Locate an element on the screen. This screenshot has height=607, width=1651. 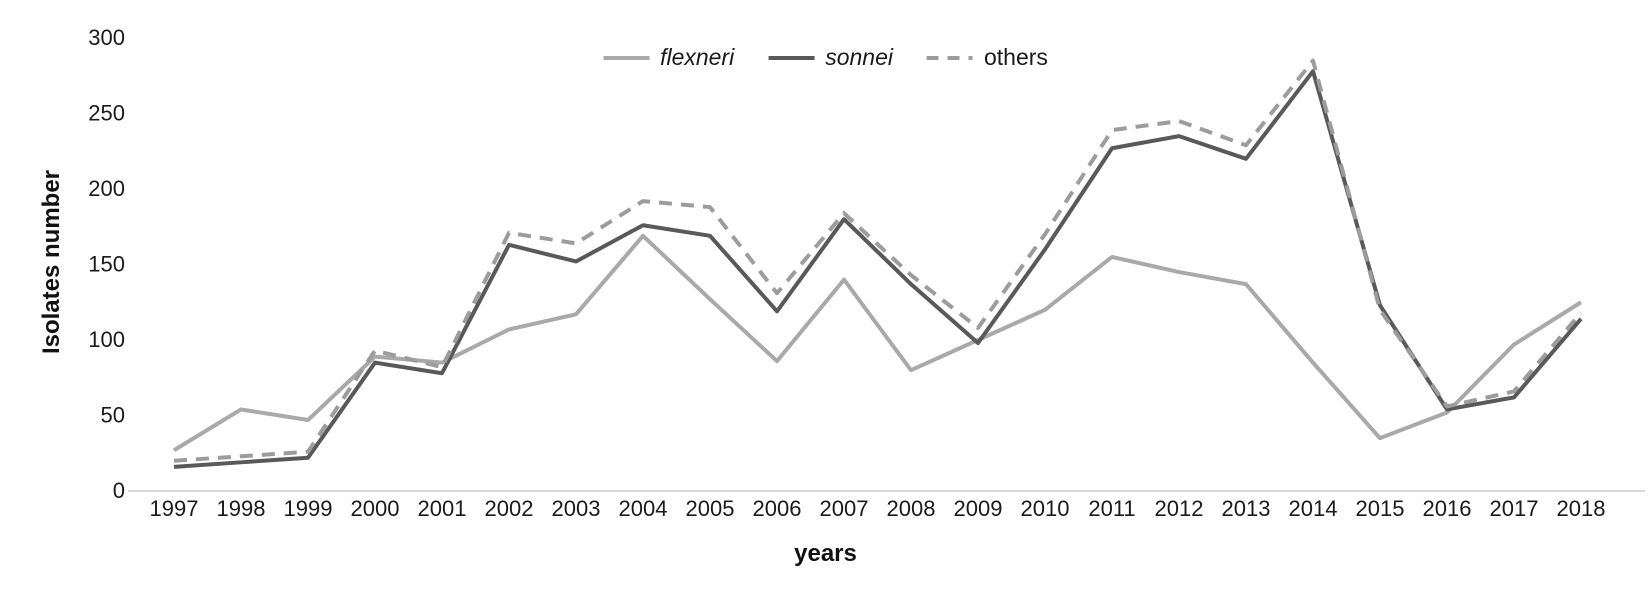
legend-swatch-sonnei is located at coordinates (791, 57).